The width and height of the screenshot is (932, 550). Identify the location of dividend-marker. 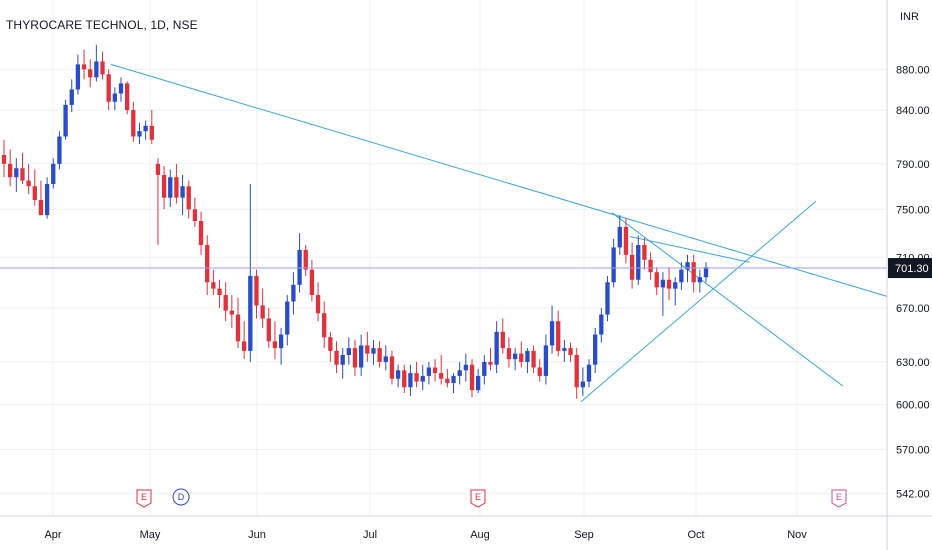
(181, 497).